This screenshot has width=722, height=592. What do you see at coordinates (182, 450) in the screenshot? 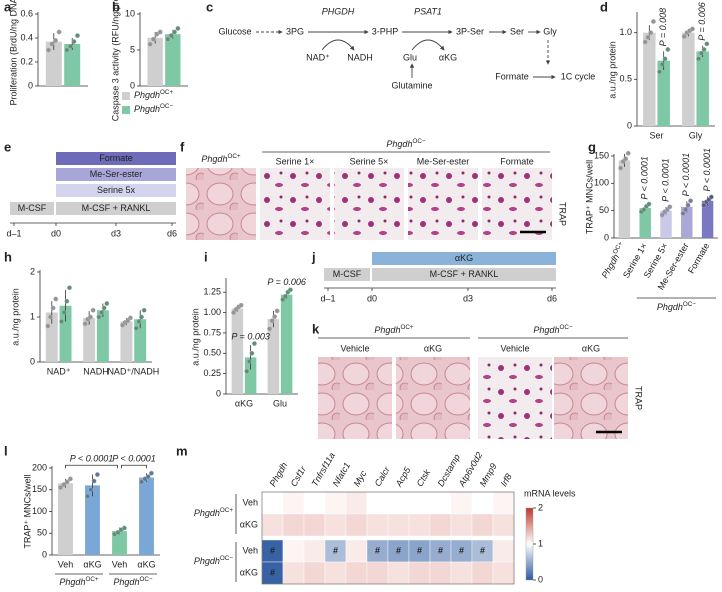
I see `panel-letter: m` at bounding box center [182, 450].